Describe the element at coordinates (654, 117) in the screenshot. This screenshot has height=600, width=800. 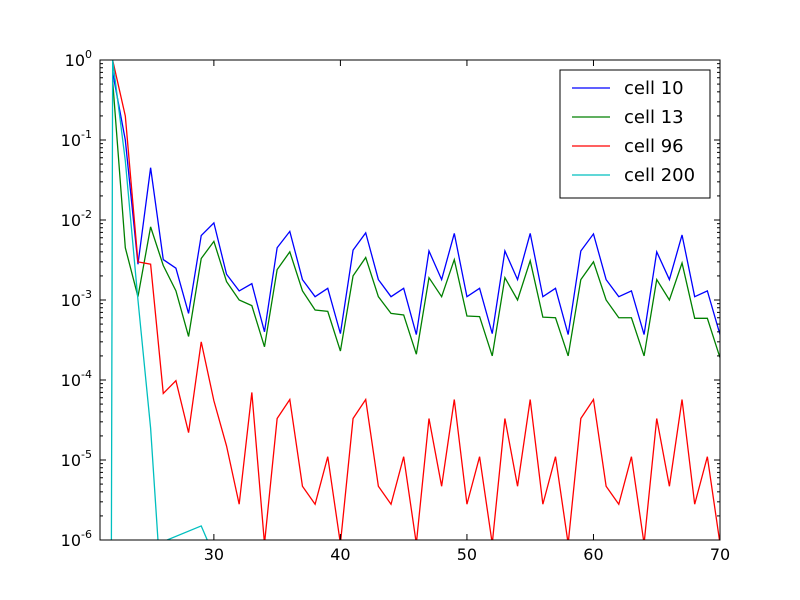
I see `legend-label: cell 13` at that location.